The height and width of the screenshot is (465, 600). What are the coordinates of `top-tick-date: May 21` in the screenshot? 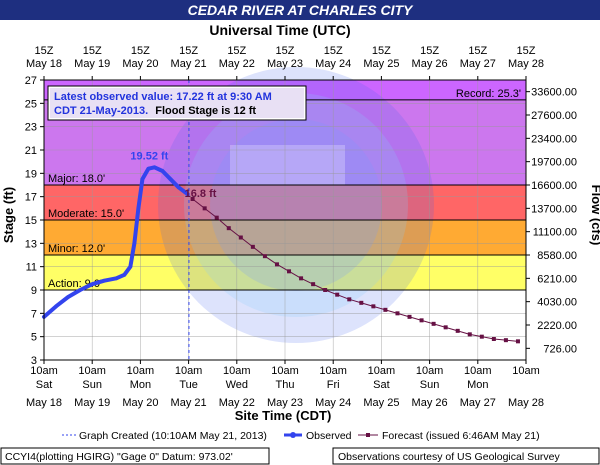 It's located at (189, 64).